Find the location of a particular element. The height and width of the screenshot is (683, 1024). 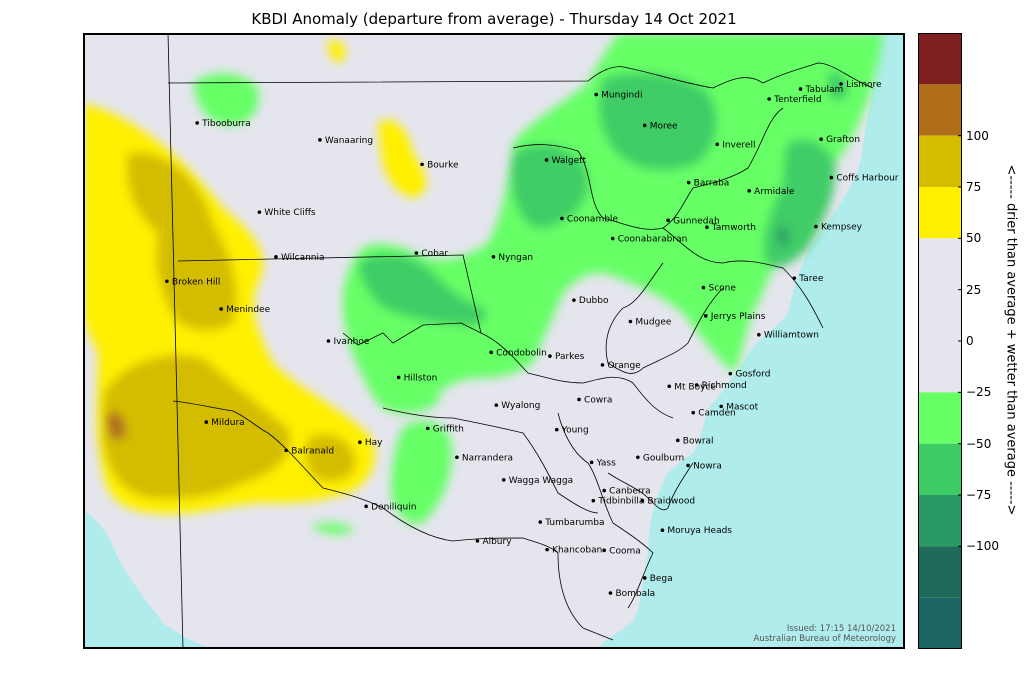

town-label: Mt Boyce is located at coordinates (695, 387).